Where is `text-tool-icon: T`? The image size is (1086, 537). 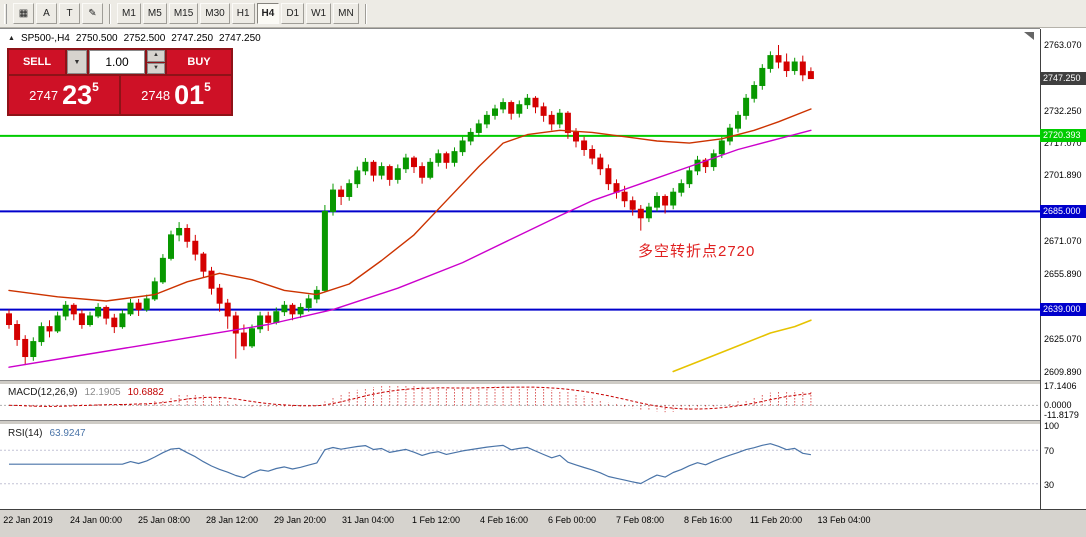 text-tool-icon: T is located at coordinates (69, 13).